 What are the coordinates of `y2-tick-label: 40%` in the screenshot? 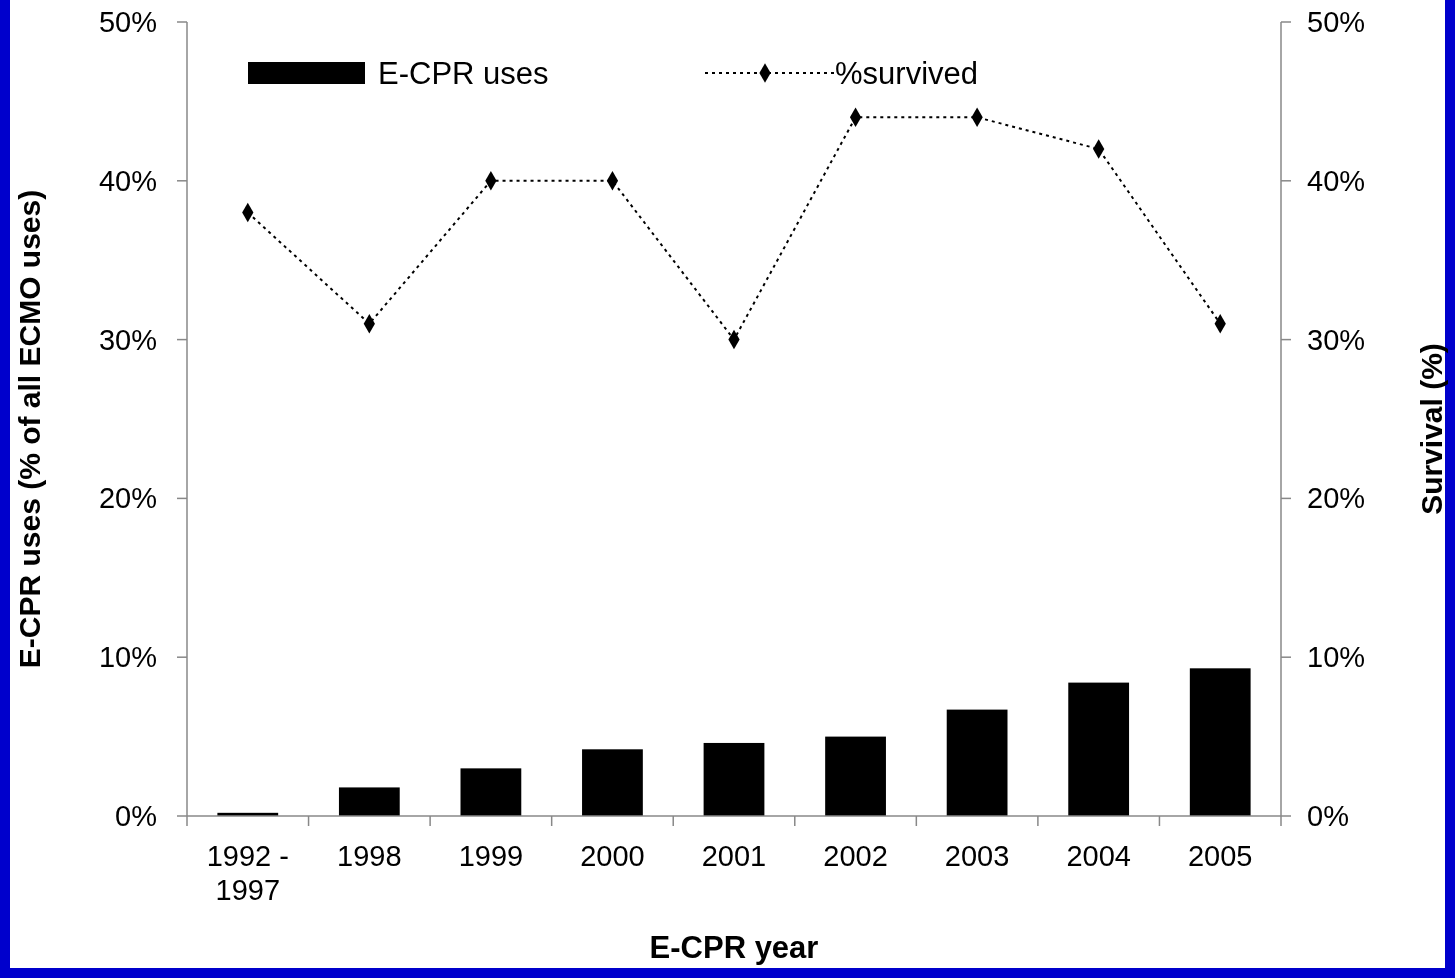 It's located at (1336, 180).